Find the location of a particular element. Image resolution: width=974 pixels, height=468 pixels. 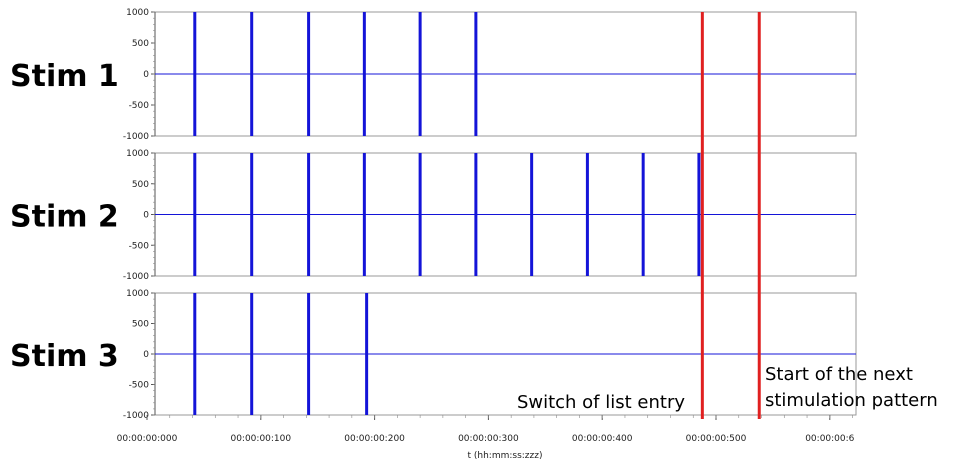

x-tick-label: 00:00:00:6 is located at coordinates (829, 439).